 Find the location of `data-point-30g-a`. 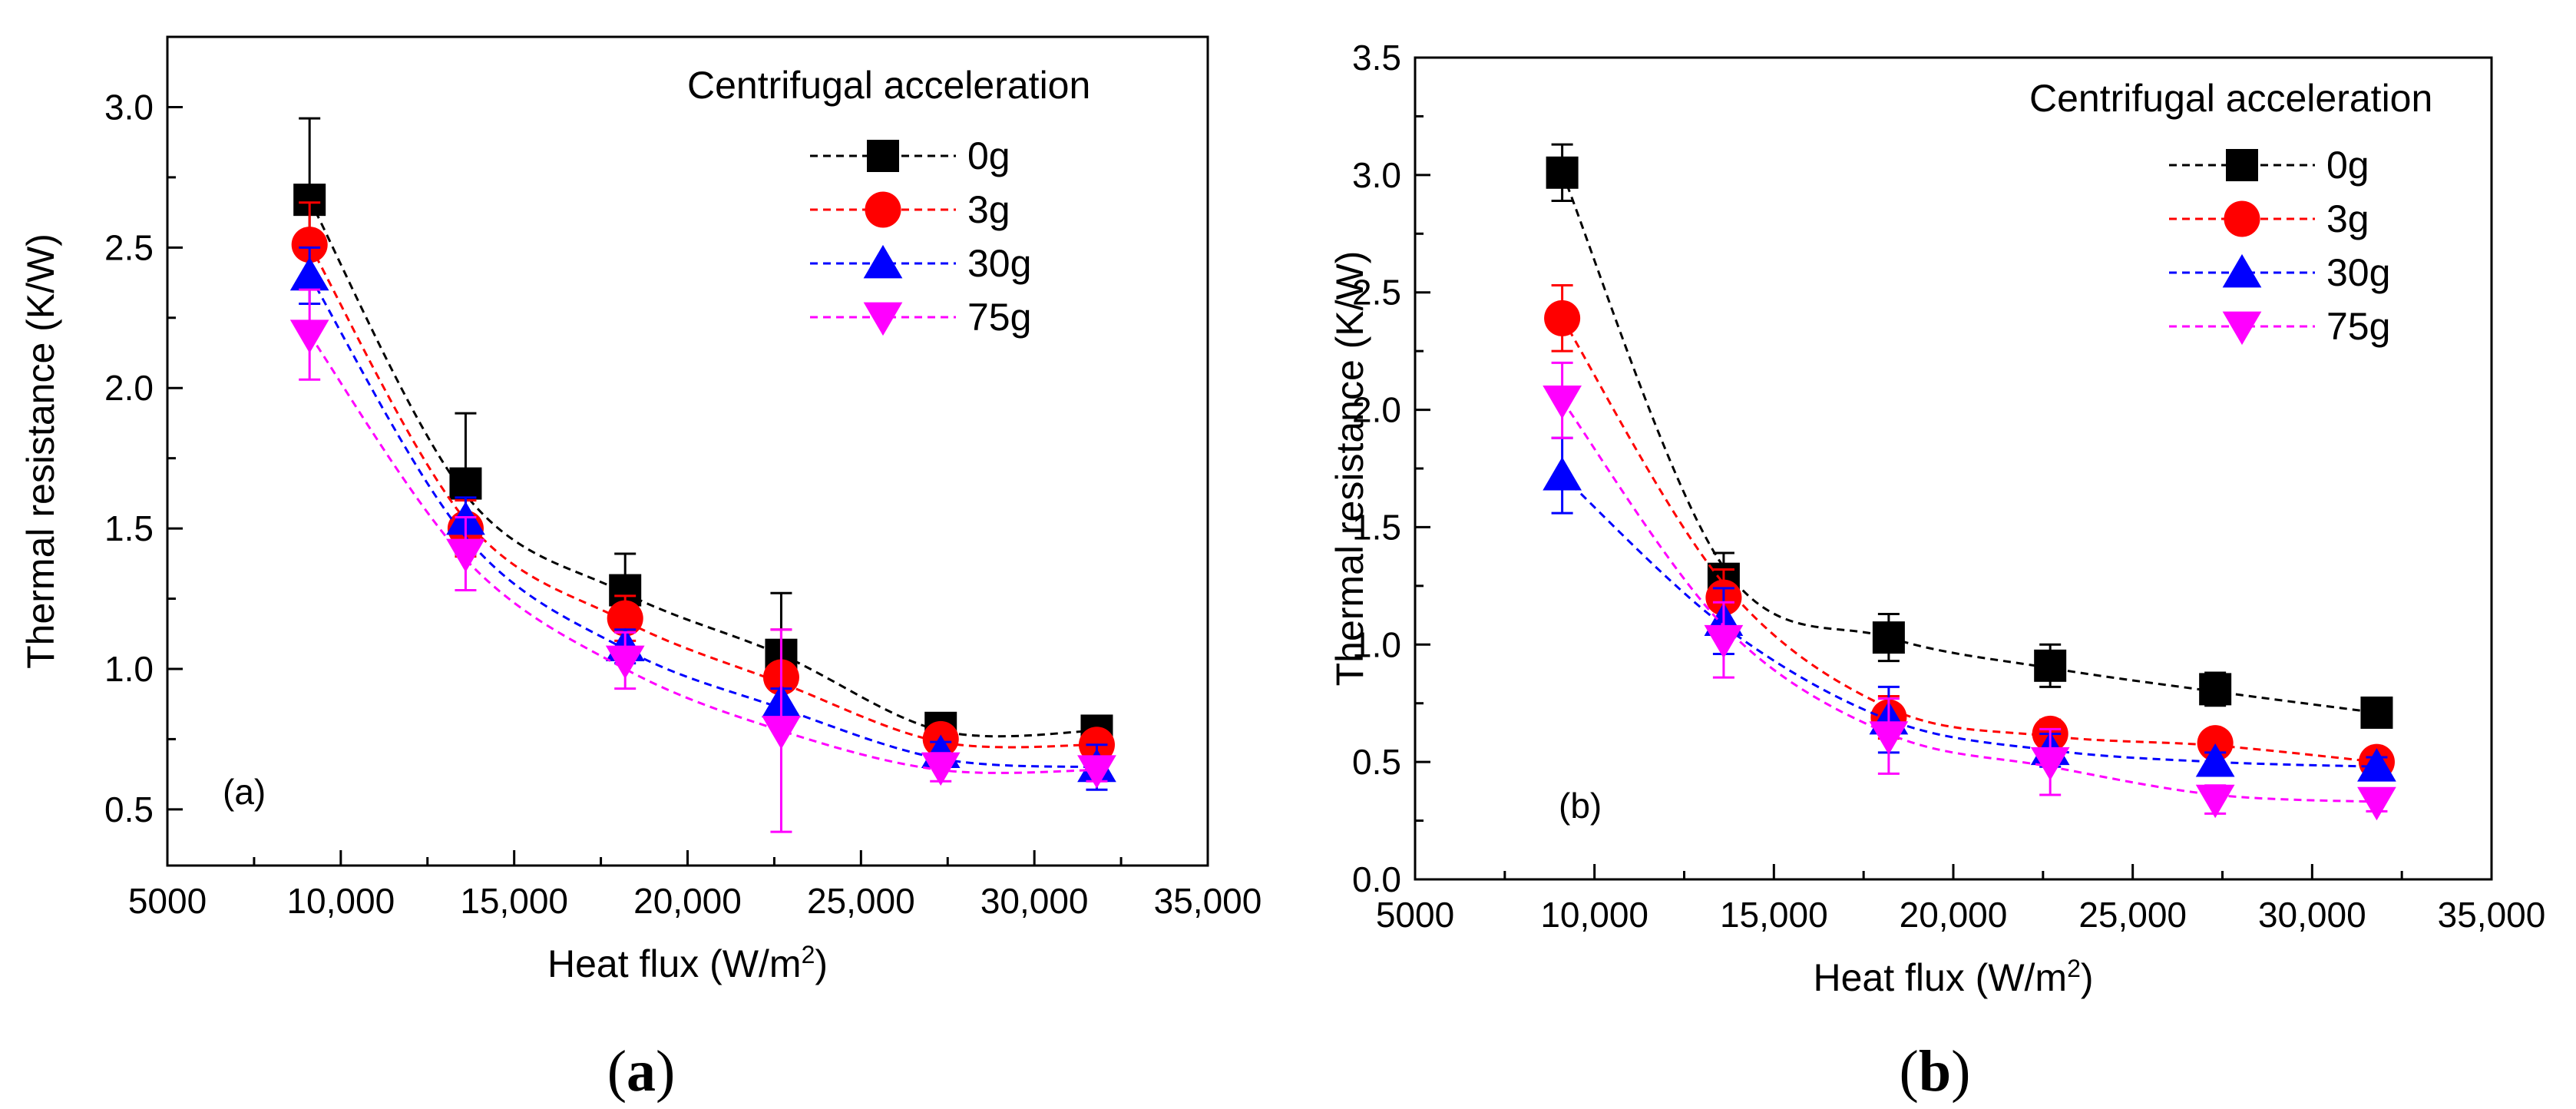

data-point-30g-a is located at coordinates (309, 274).